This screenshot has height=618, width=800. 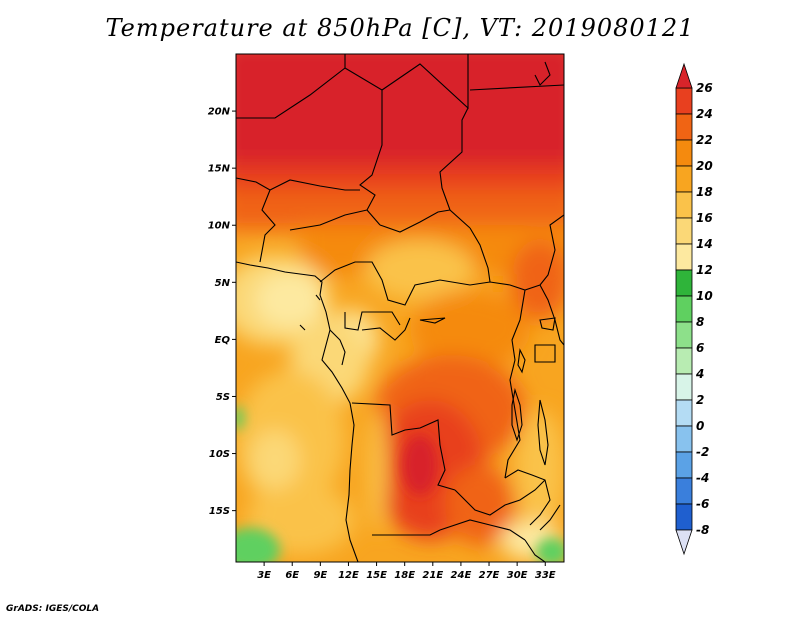 I want to click on colorbar-label: 18, so click(x=704, y=192).